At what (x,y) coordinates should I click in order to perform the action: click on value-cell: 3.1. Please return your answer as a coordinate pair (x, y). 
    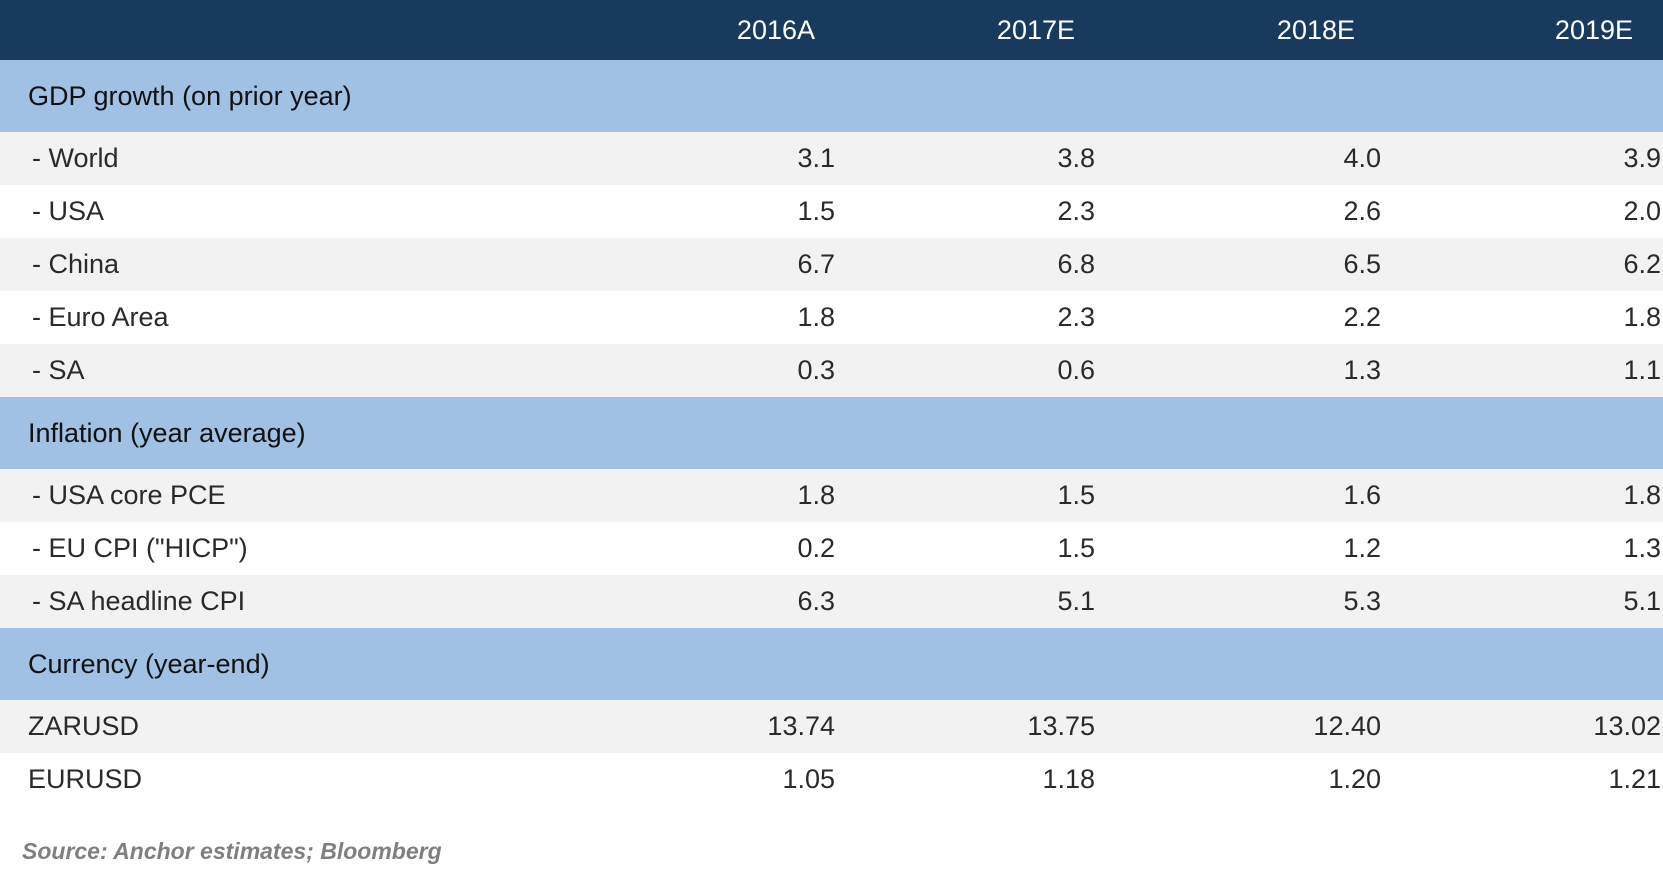
    Looking at the image, I should click on (816, 158).